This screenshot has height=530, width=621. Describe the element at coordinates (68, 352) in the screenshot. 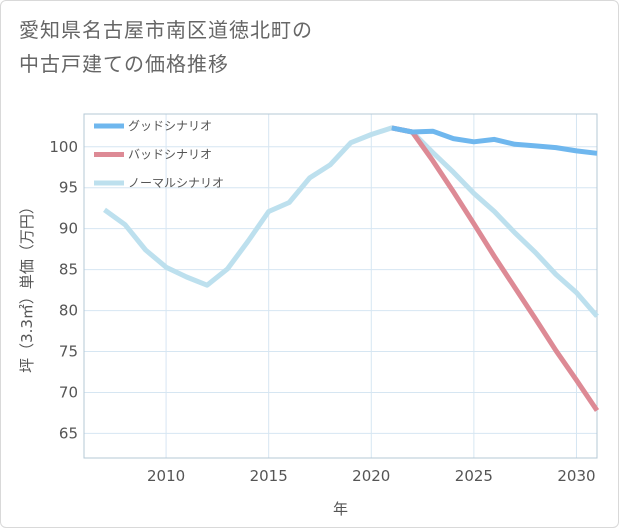

I see `y-tick-label: 75` at that location.